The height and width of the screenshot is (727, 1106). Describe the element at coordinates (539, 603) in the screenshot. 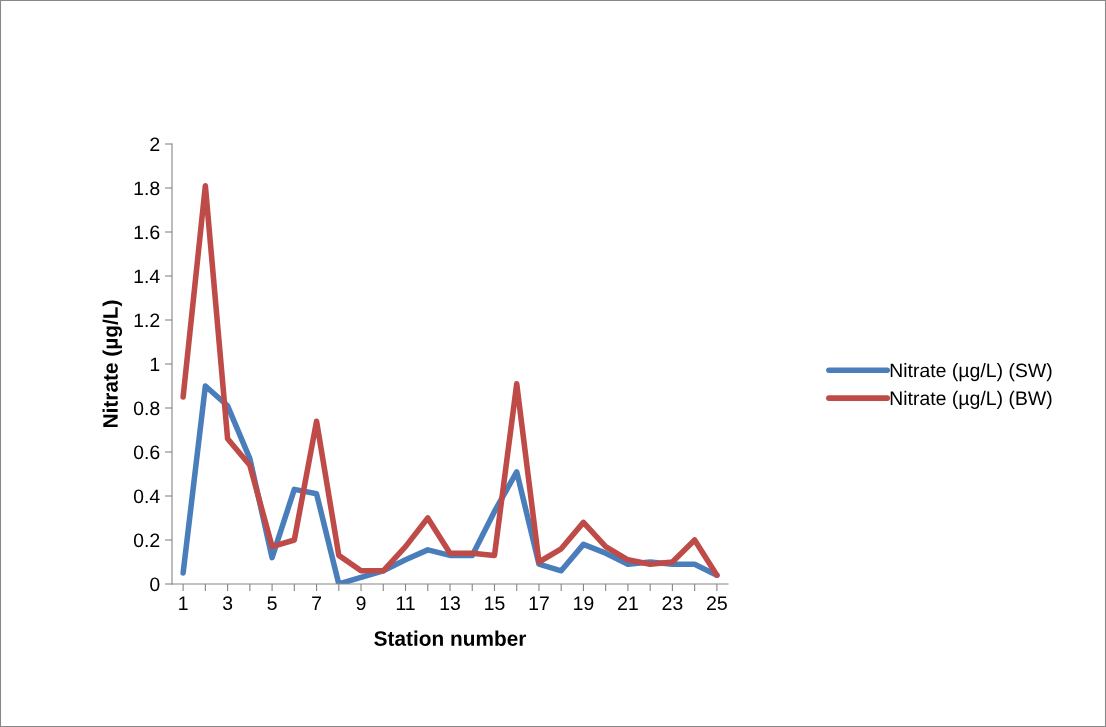

I see `x-tick-label: 17` at that location.